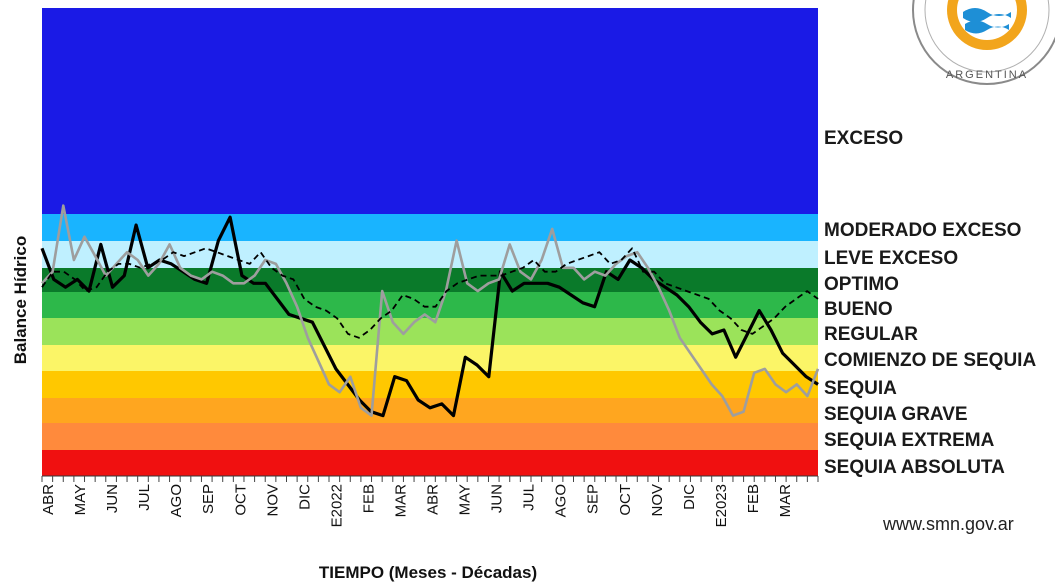  What do you see at coordinates (430, 358) in the screenshot?
I see `band-comienzo-de-sequia` at bounding box center [430, 358].